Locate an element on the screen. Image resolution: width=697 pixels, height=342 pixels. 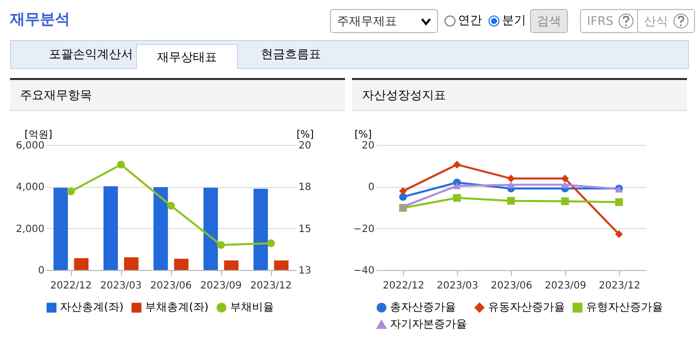
y-axis-title: [억원] is located at coordinates (38, 135).